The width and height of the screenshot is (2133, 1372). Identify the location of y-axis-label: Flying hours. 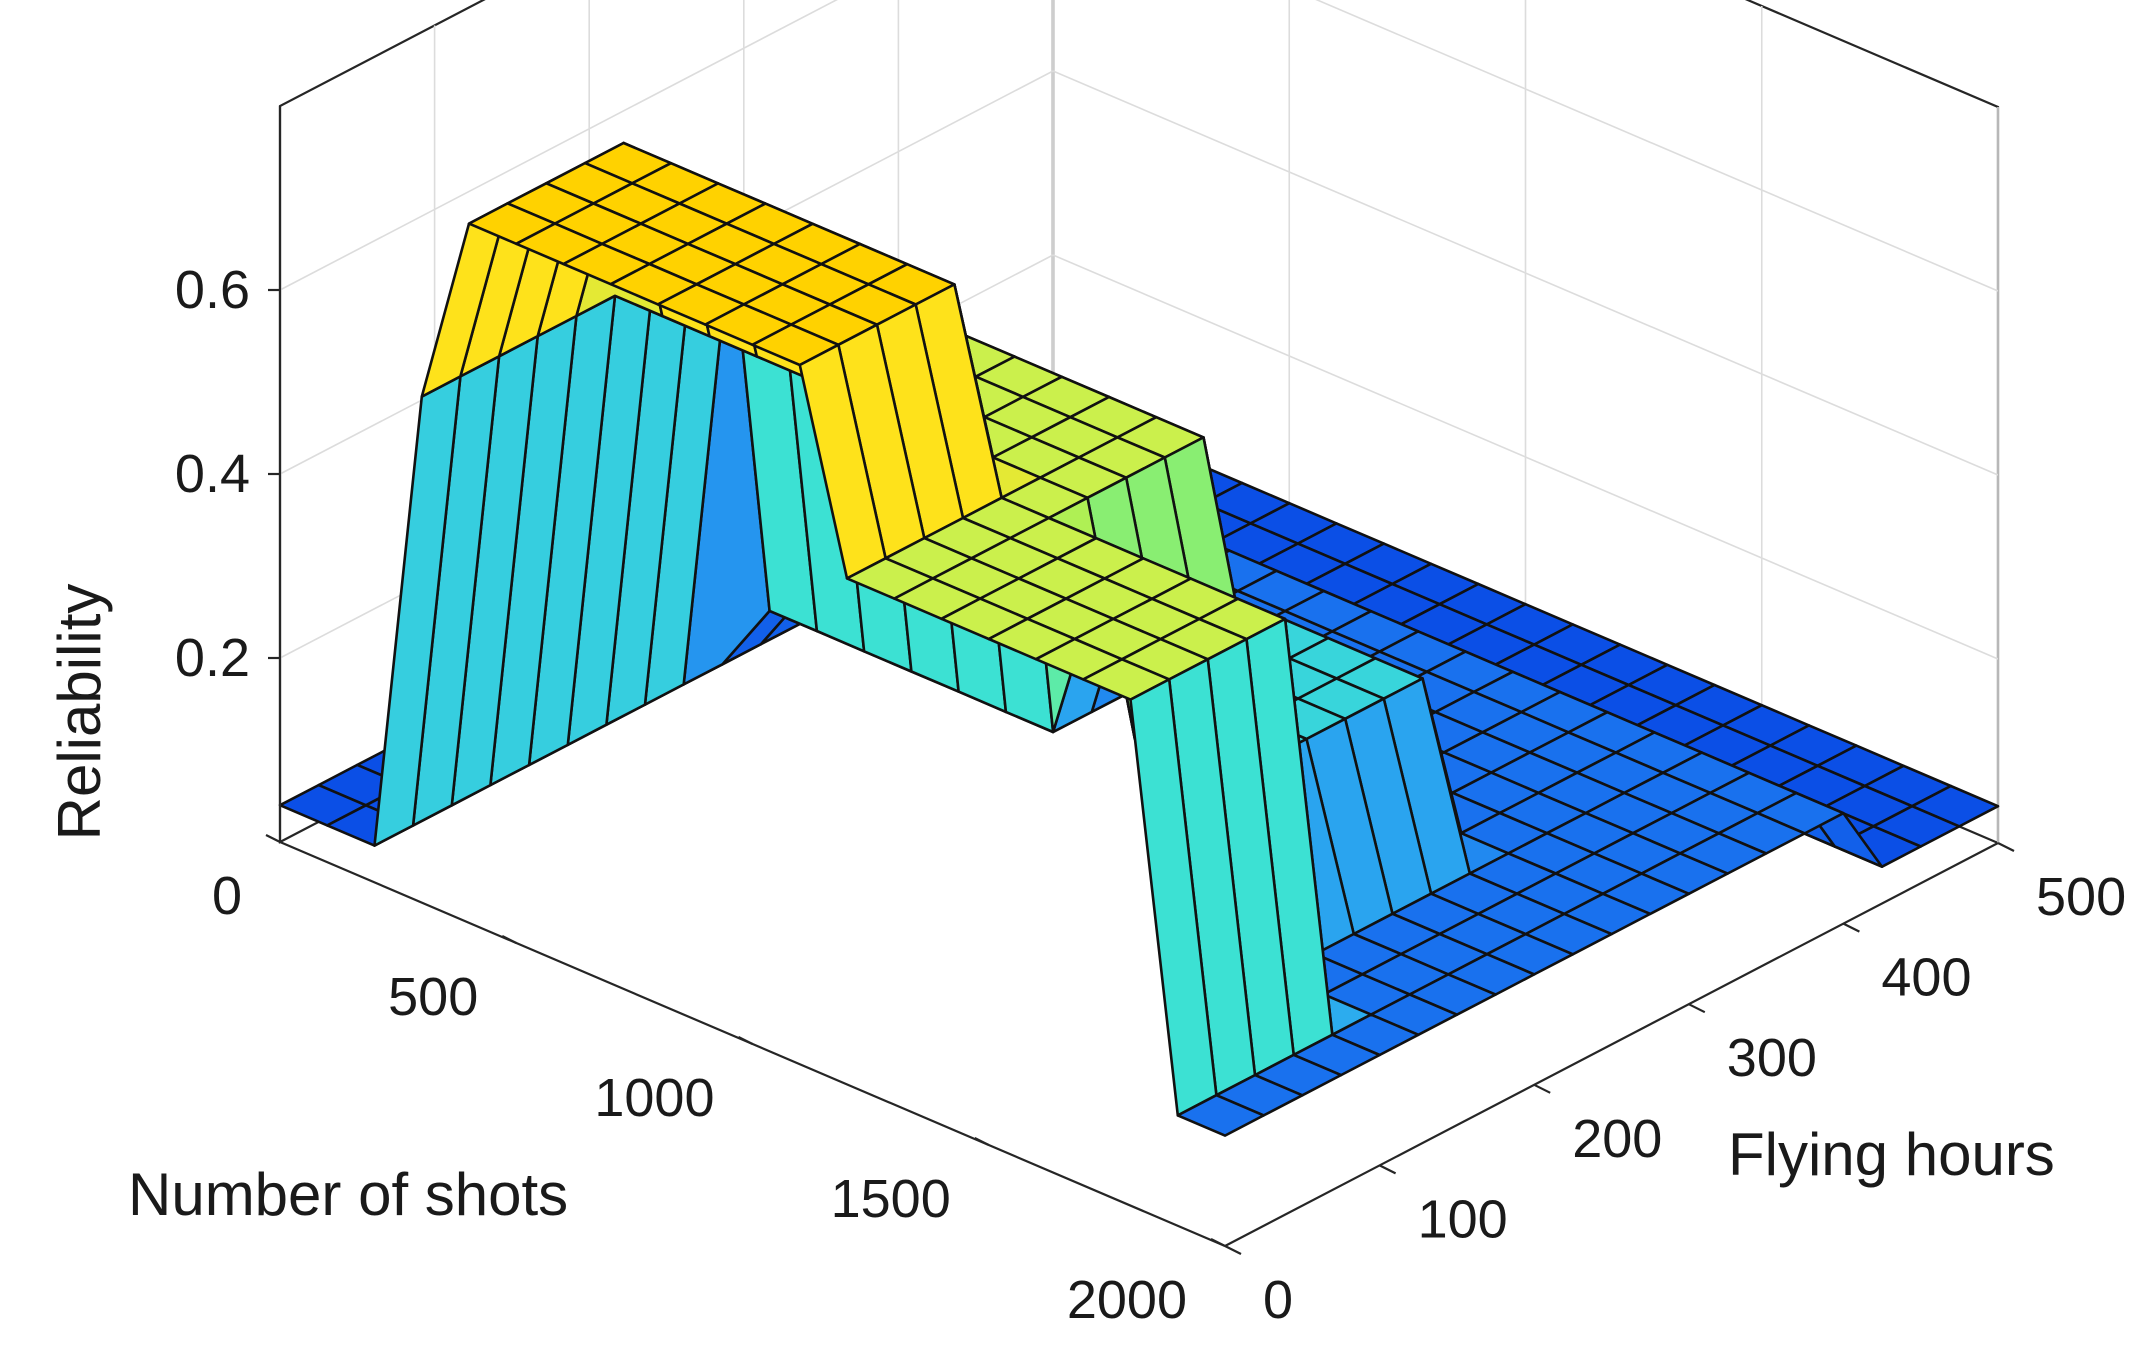
(1891, 1154).